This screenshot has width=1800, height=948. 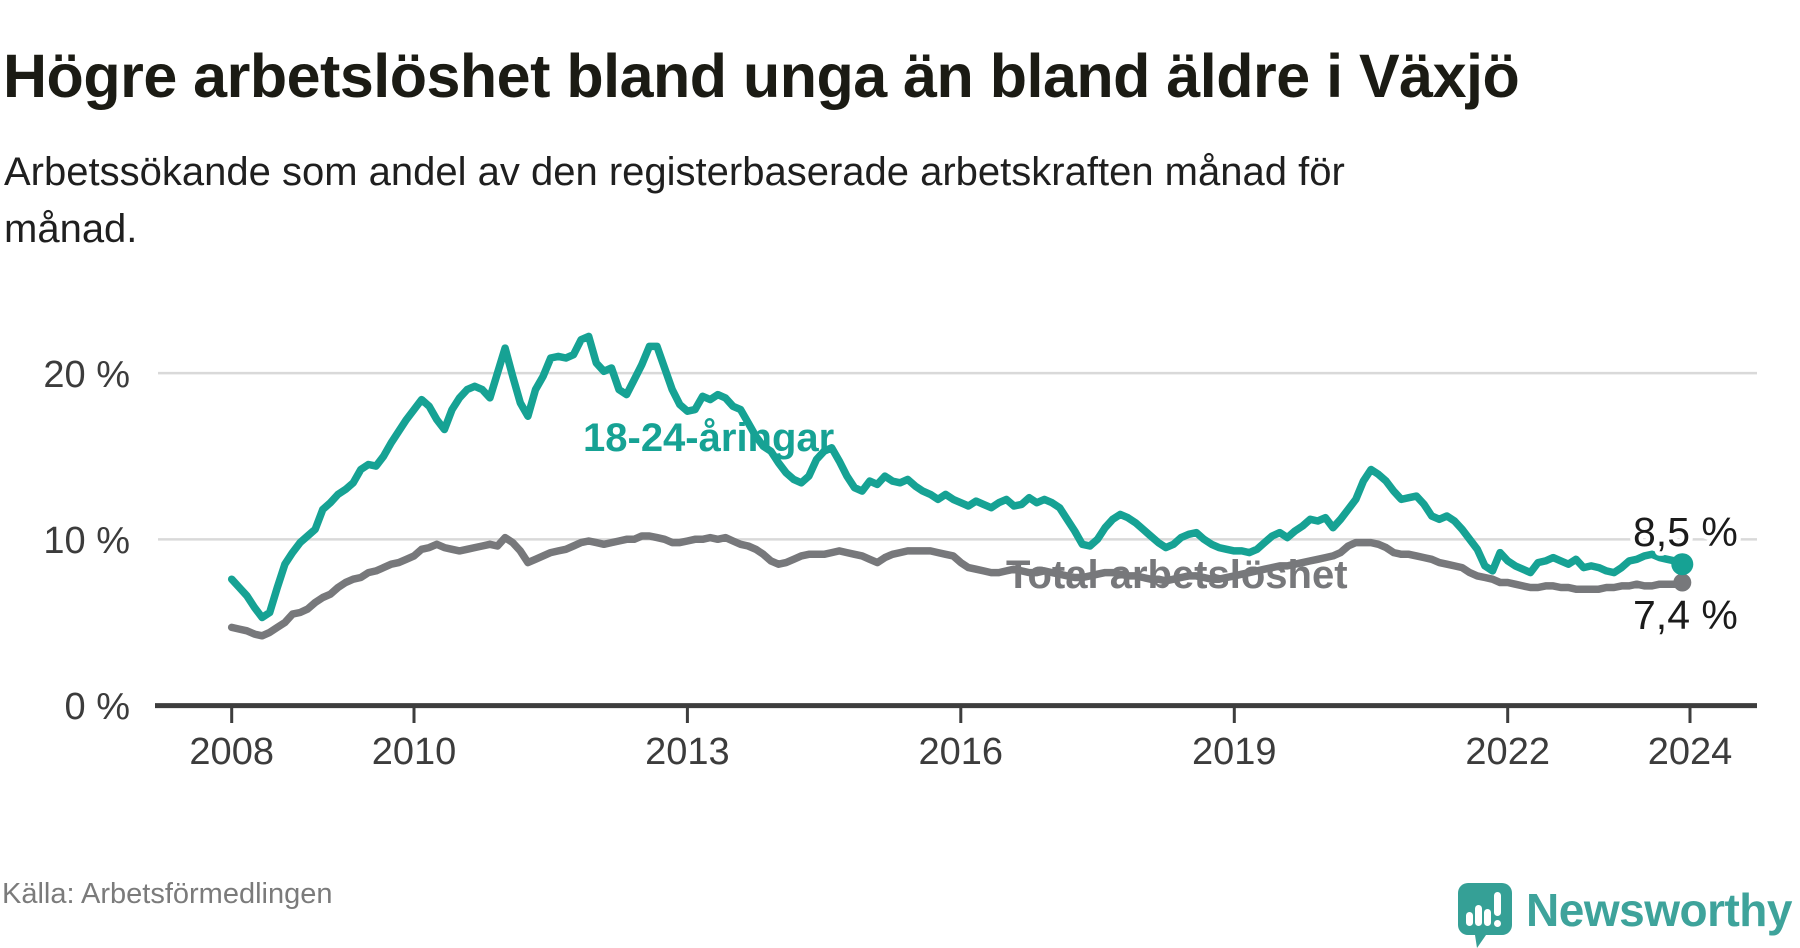 I want to click on x-tick-2019: 2019, so click(x=1234, y=752).